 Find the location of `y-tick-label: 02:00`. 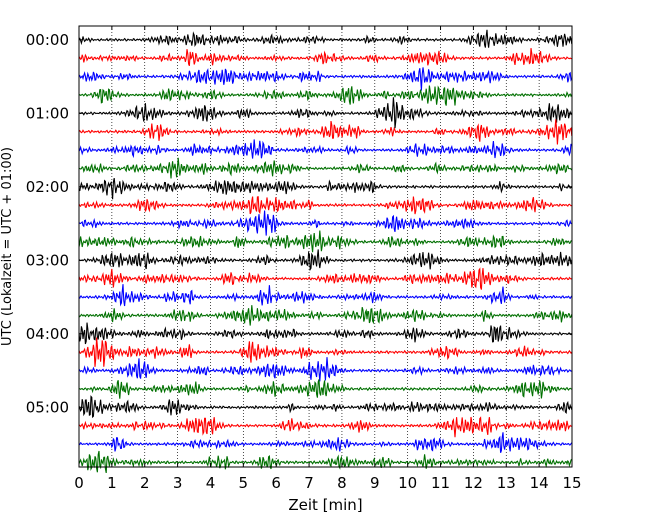

y-tick-label: 02:00 is located at coordinates (47, 187).